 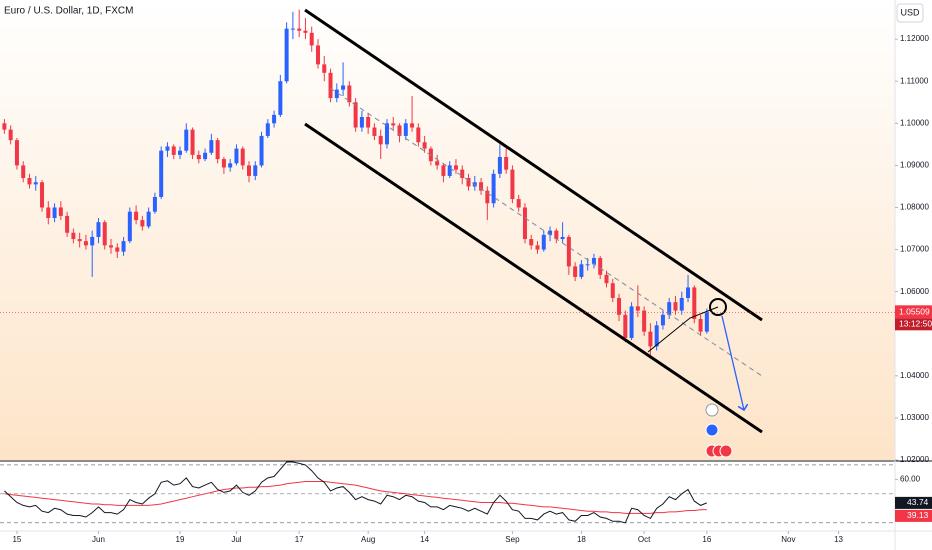 I want to click on y-tick-label: 1.06000, so click(x=914, y=291).